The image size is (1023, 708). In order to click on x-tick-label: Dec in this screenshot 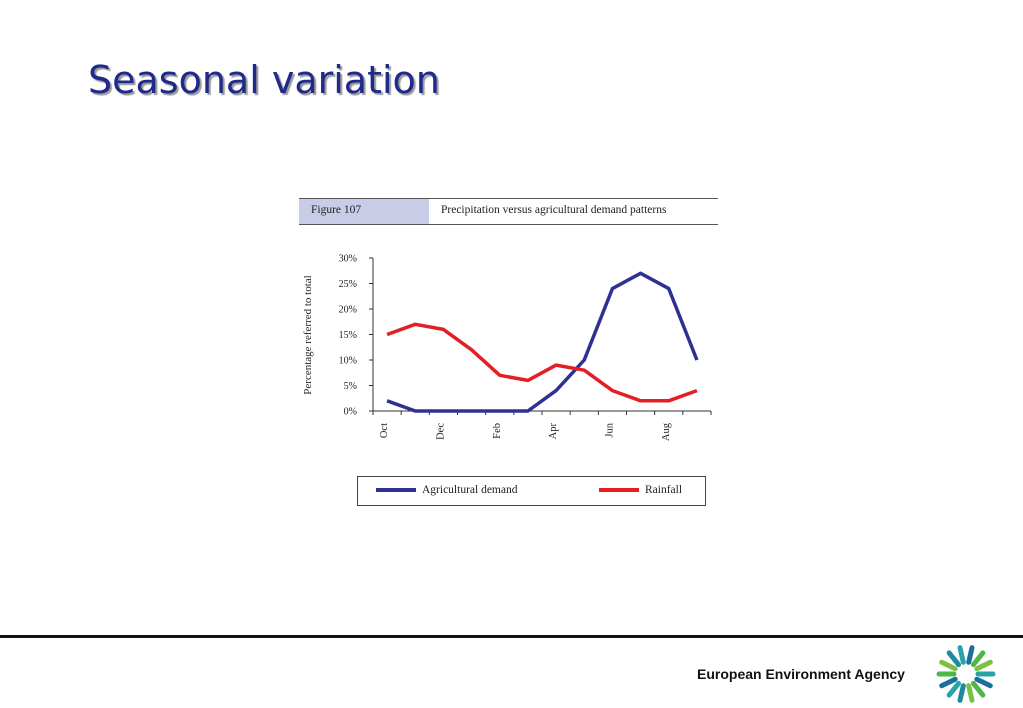, I will do `click(440, 431)`.